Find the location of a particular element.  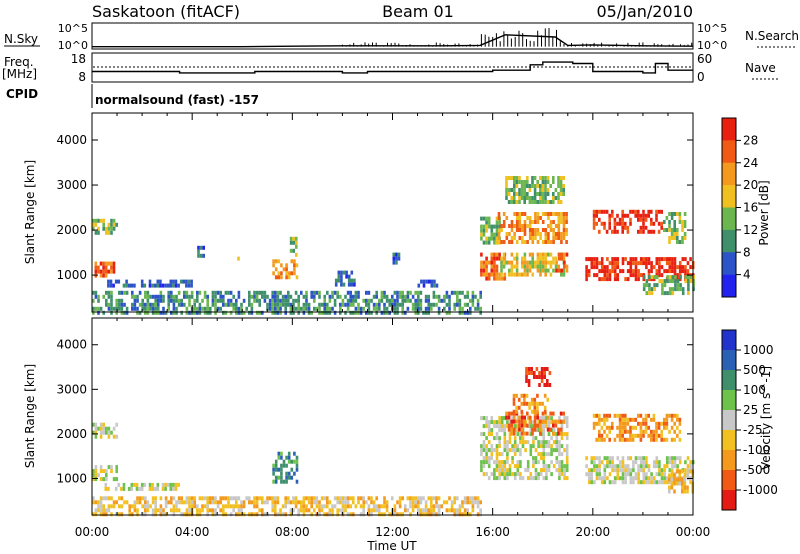

velocity-colorbar-label: Velocity [m s^-1] is located at coordinates (766, 418).